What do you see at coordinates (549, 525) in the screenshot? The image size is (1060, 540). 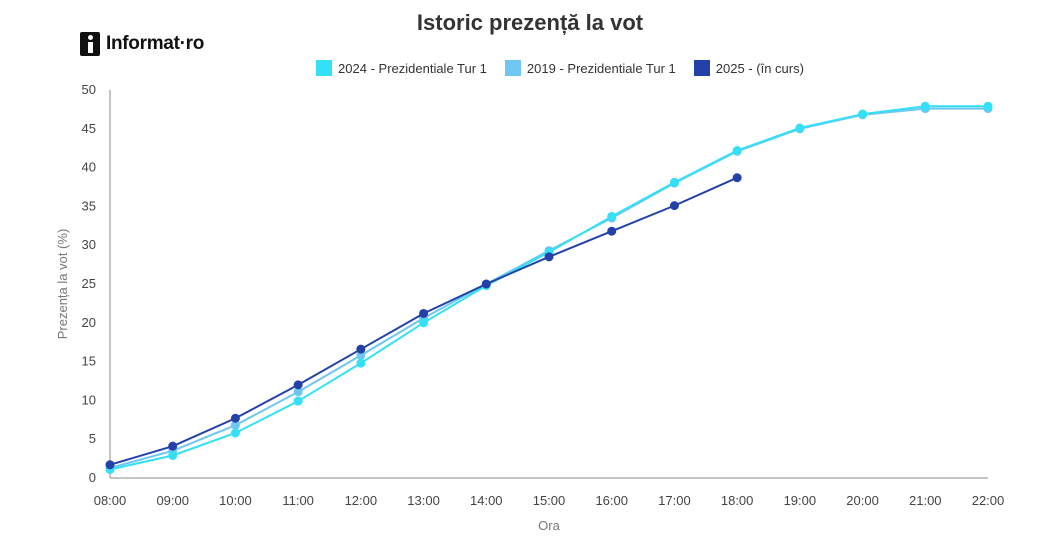 I see `x-axis-title: Ora` at bounding box center [549, 525].